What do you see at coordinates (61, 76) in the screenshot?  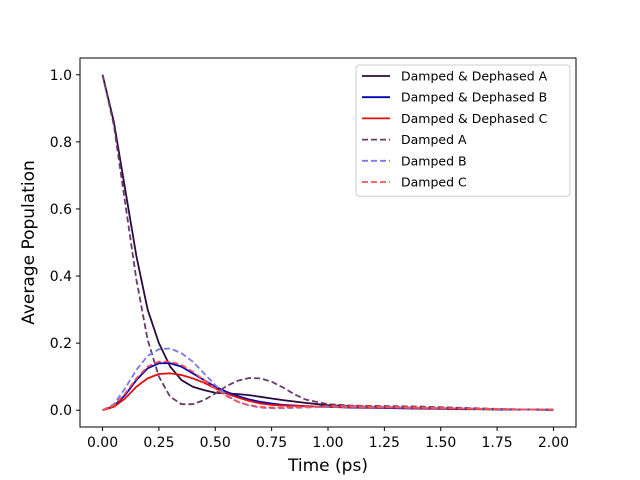 I see `y-tick-label: 1.0` at bounding box center [61, 76].